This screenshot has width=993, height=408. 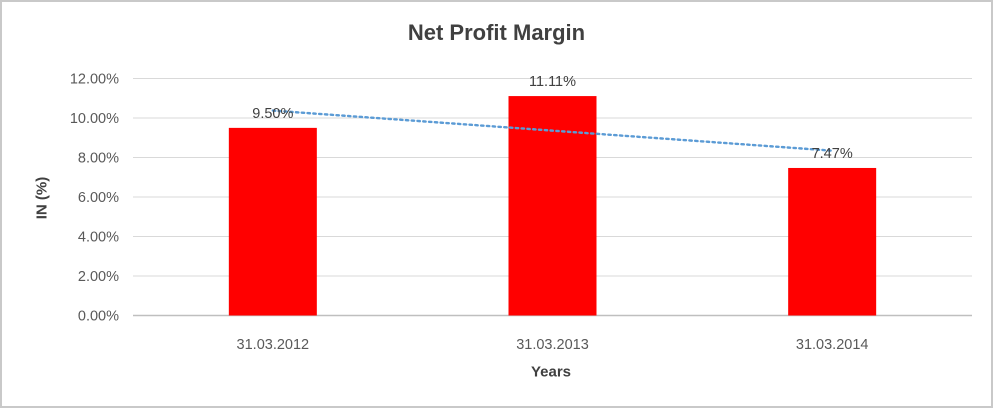 I want to click on y-tick-label: 2.00%, so click(x=98, y=277).